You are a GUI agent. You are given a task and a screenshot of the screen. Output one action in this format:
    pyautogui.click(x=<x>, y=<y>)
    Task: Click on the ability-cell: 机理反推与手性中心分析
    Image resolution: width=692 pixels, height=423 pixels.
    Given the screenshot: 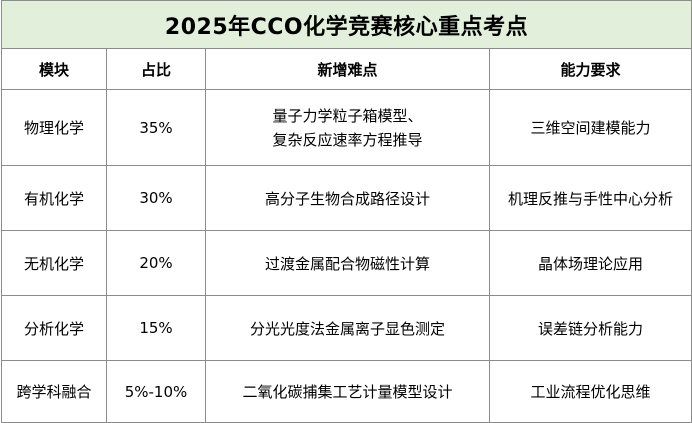 What is the action you would take?
    pyautogui.click(x=590, y=198)
    